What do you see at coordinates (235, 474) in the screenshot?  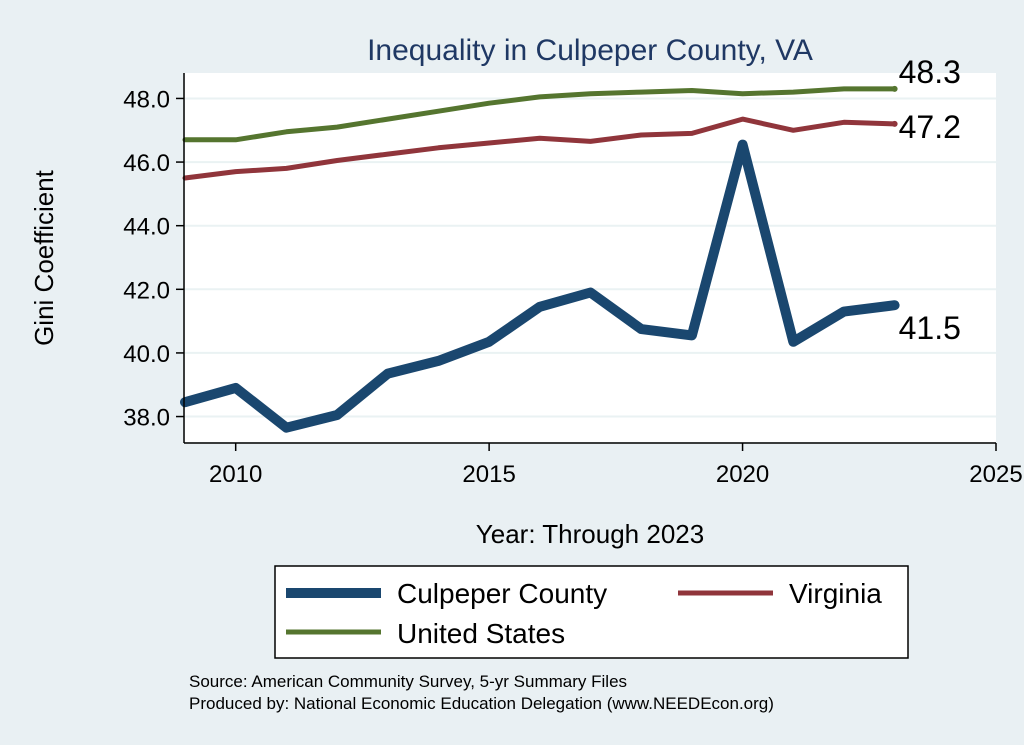 I see `x-tick-label: 2010` at bounding box center [235, 474].